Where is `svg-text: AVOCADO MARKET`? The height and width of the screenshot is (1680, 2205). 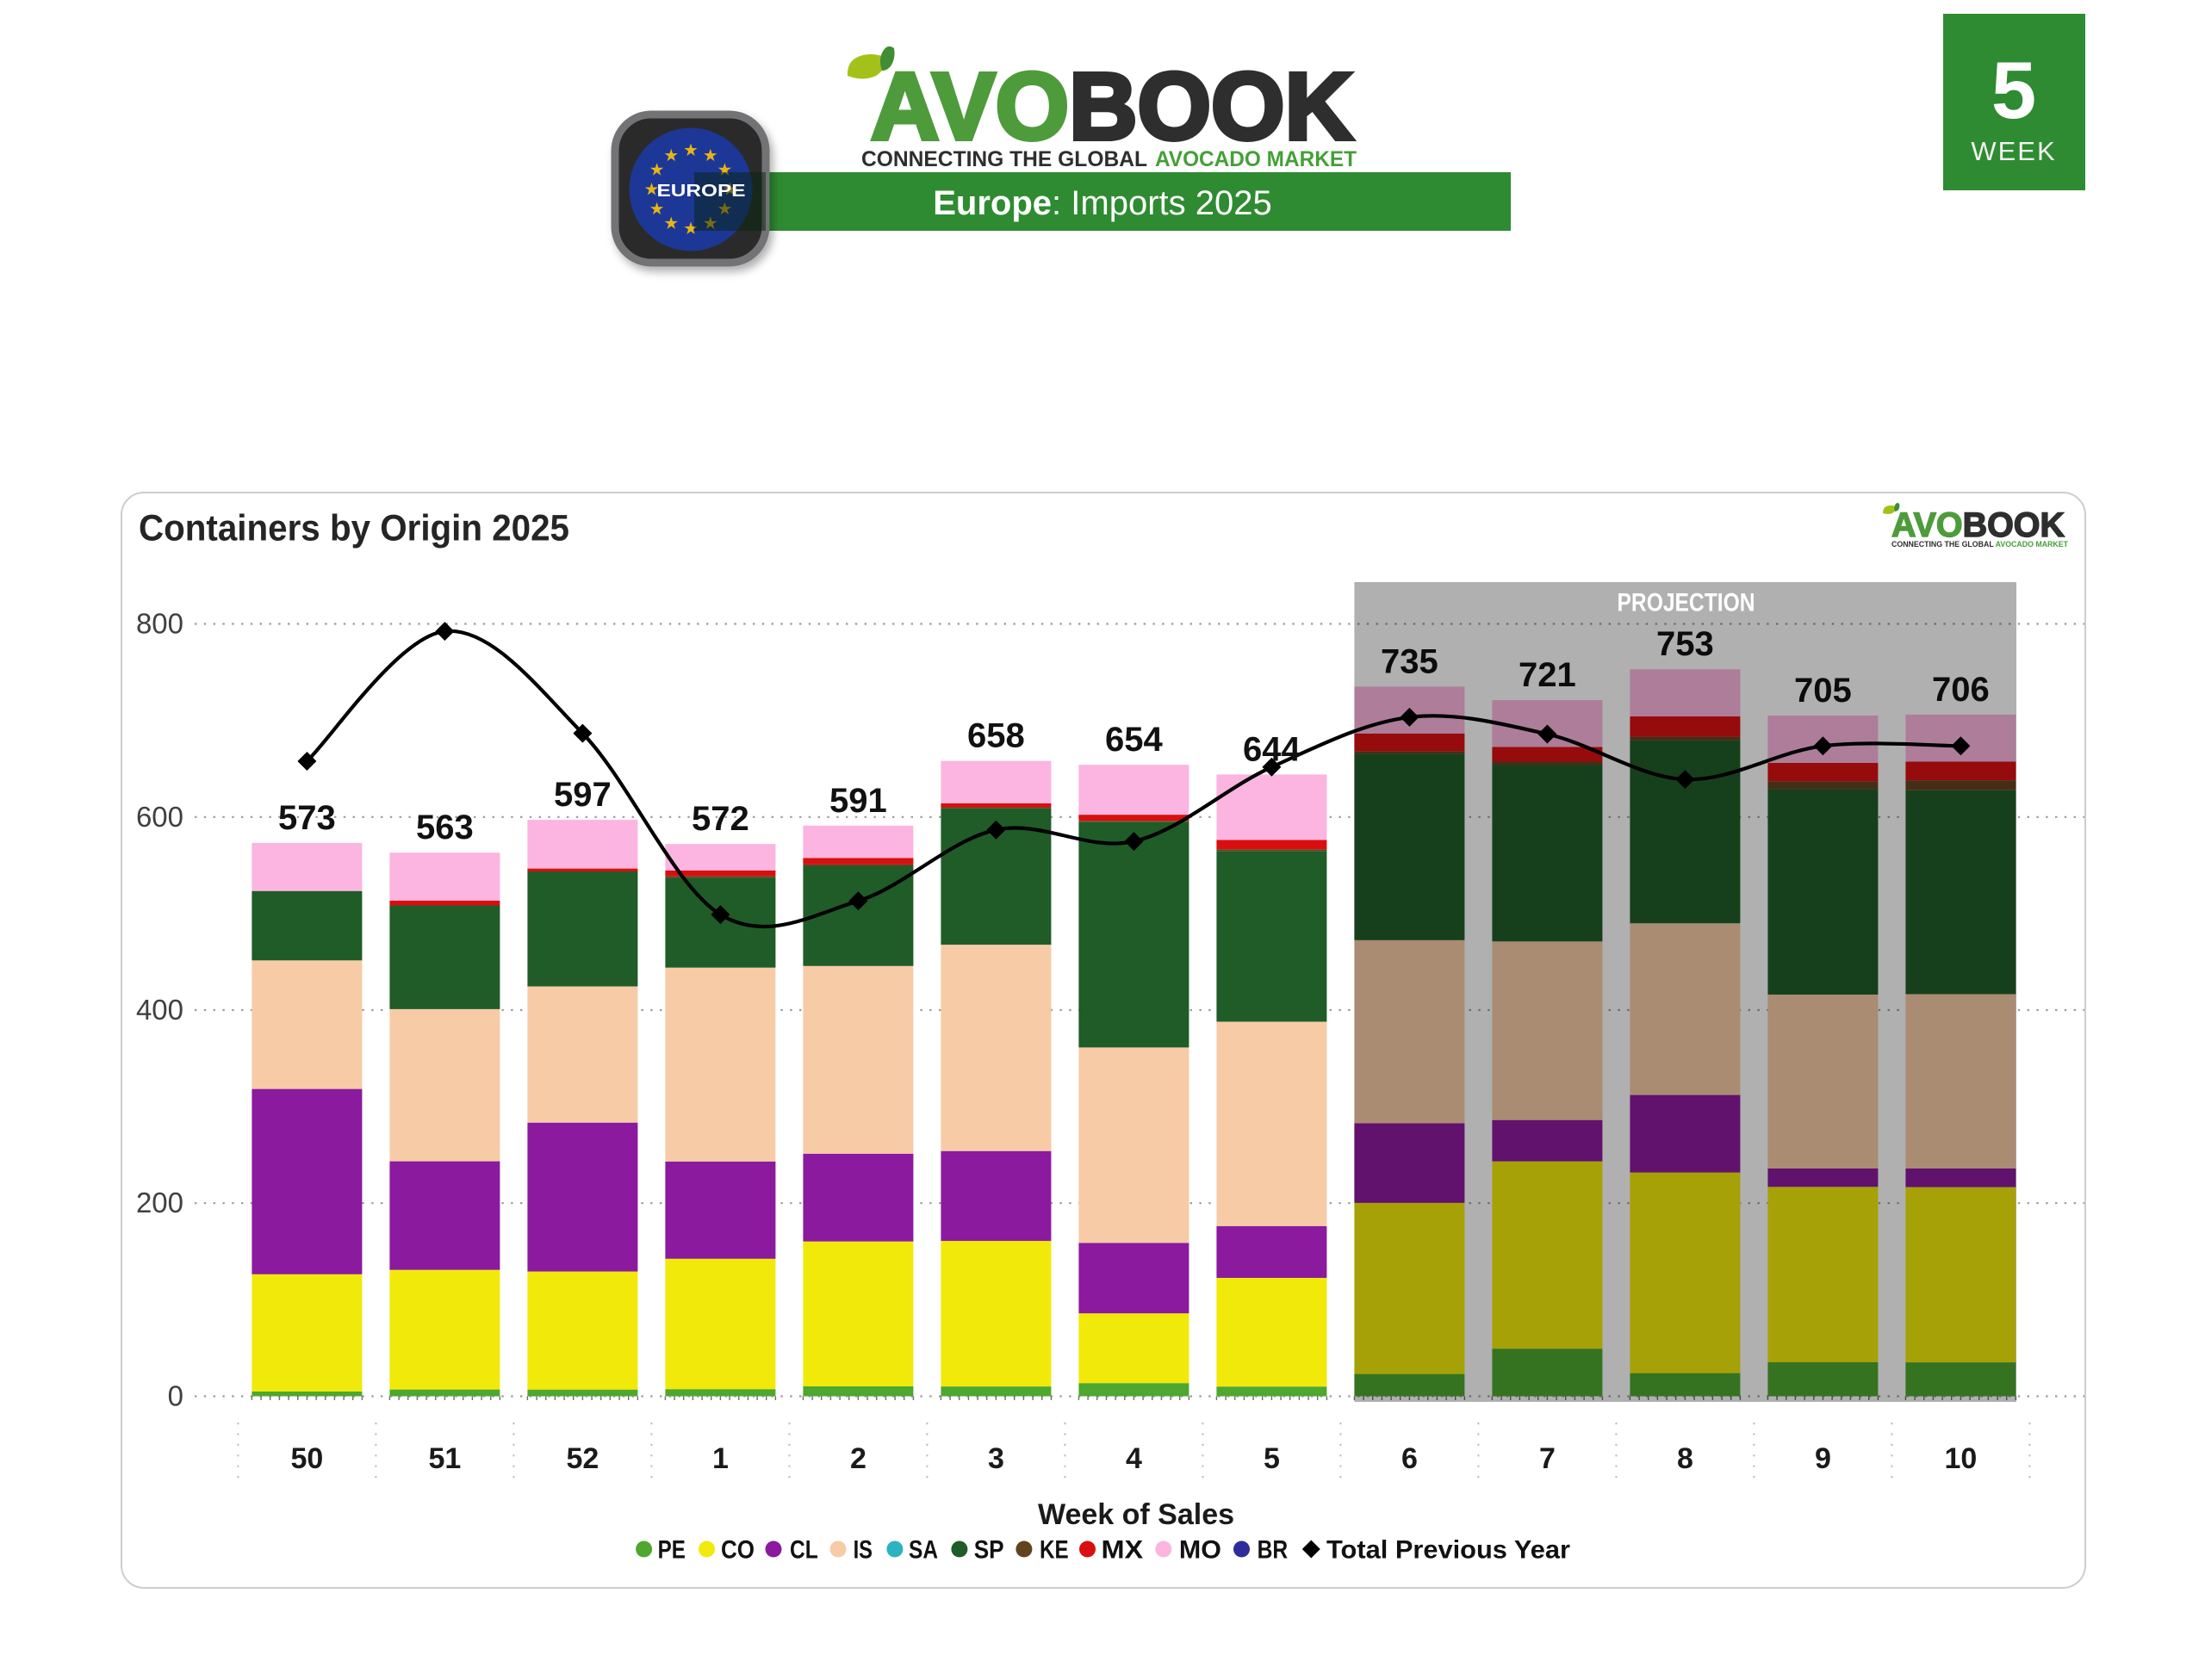 svg-text: AVOCADO MARKET is located at coordinates (1256, 159).